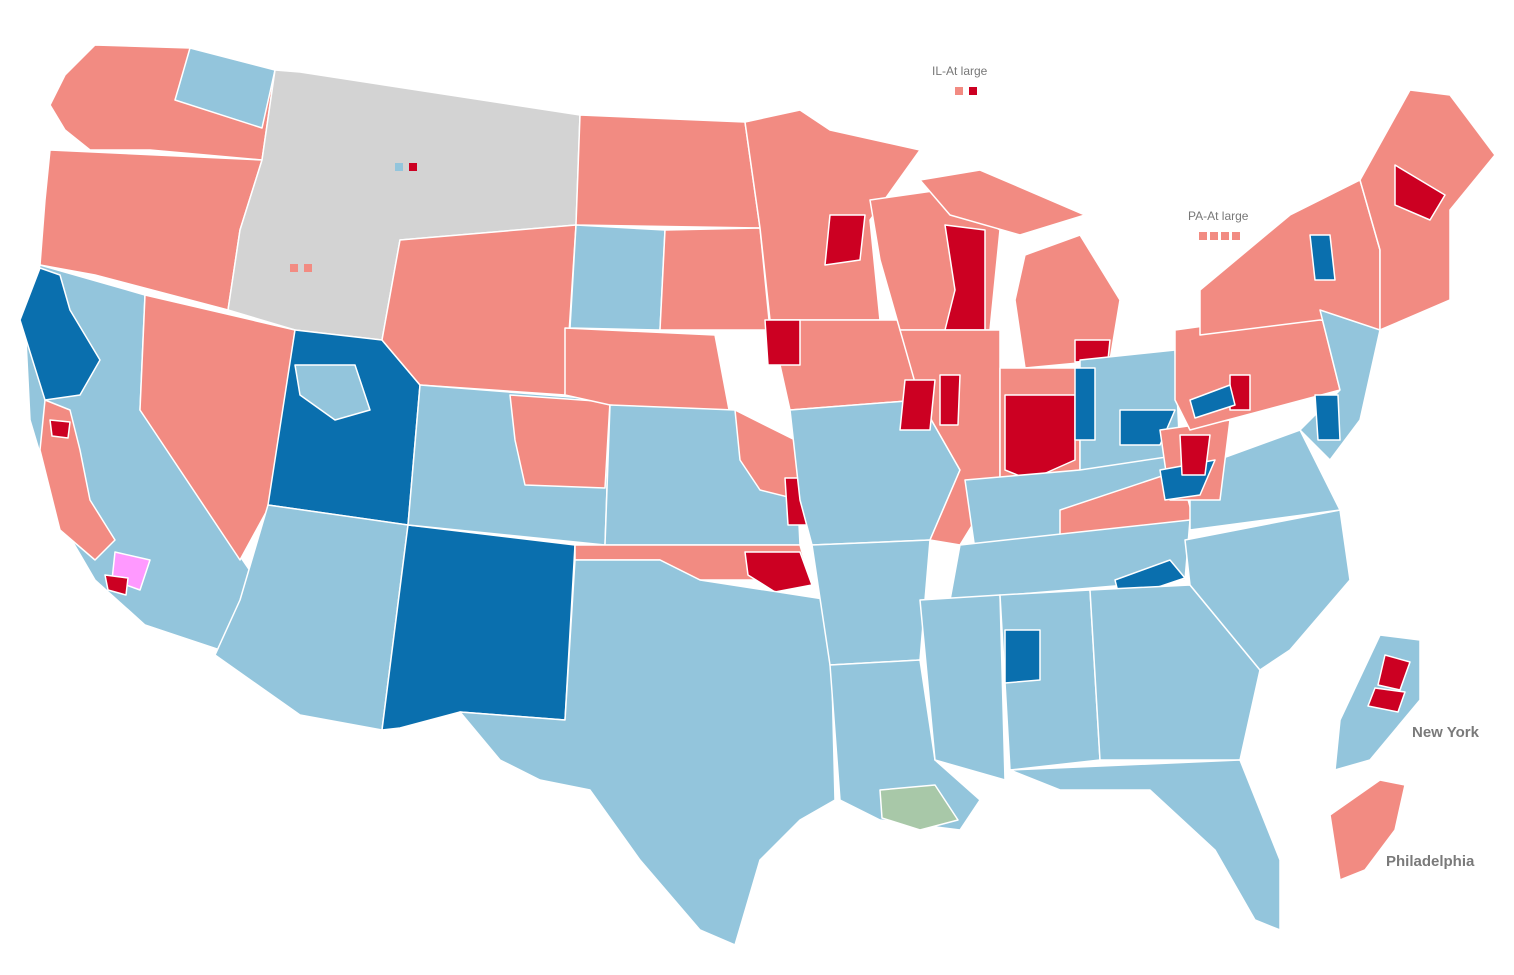 The height and width of the screenshot is (975, 1514). I want to click on region-pennsylvania-rep, so click(1212, 401).